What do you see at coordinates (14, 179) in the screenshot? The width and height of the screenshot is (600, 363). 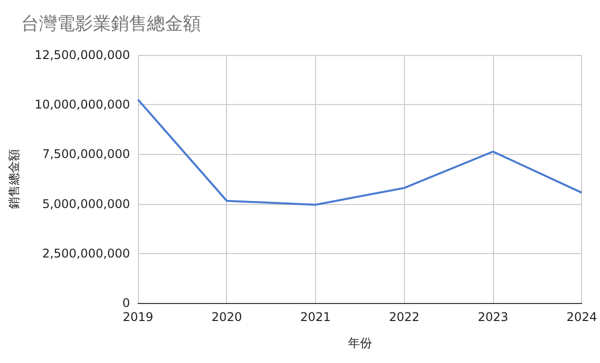 I see `y-axis-title: 銷售總金額` at bounding box center [14, 179].